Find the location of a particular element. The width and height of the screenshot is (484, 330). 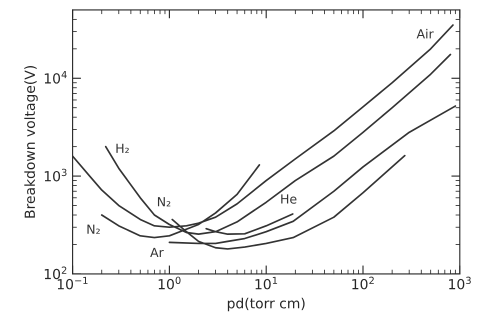

x-tick-label: 10$^{0}$ is located at coordinates (169, 283).